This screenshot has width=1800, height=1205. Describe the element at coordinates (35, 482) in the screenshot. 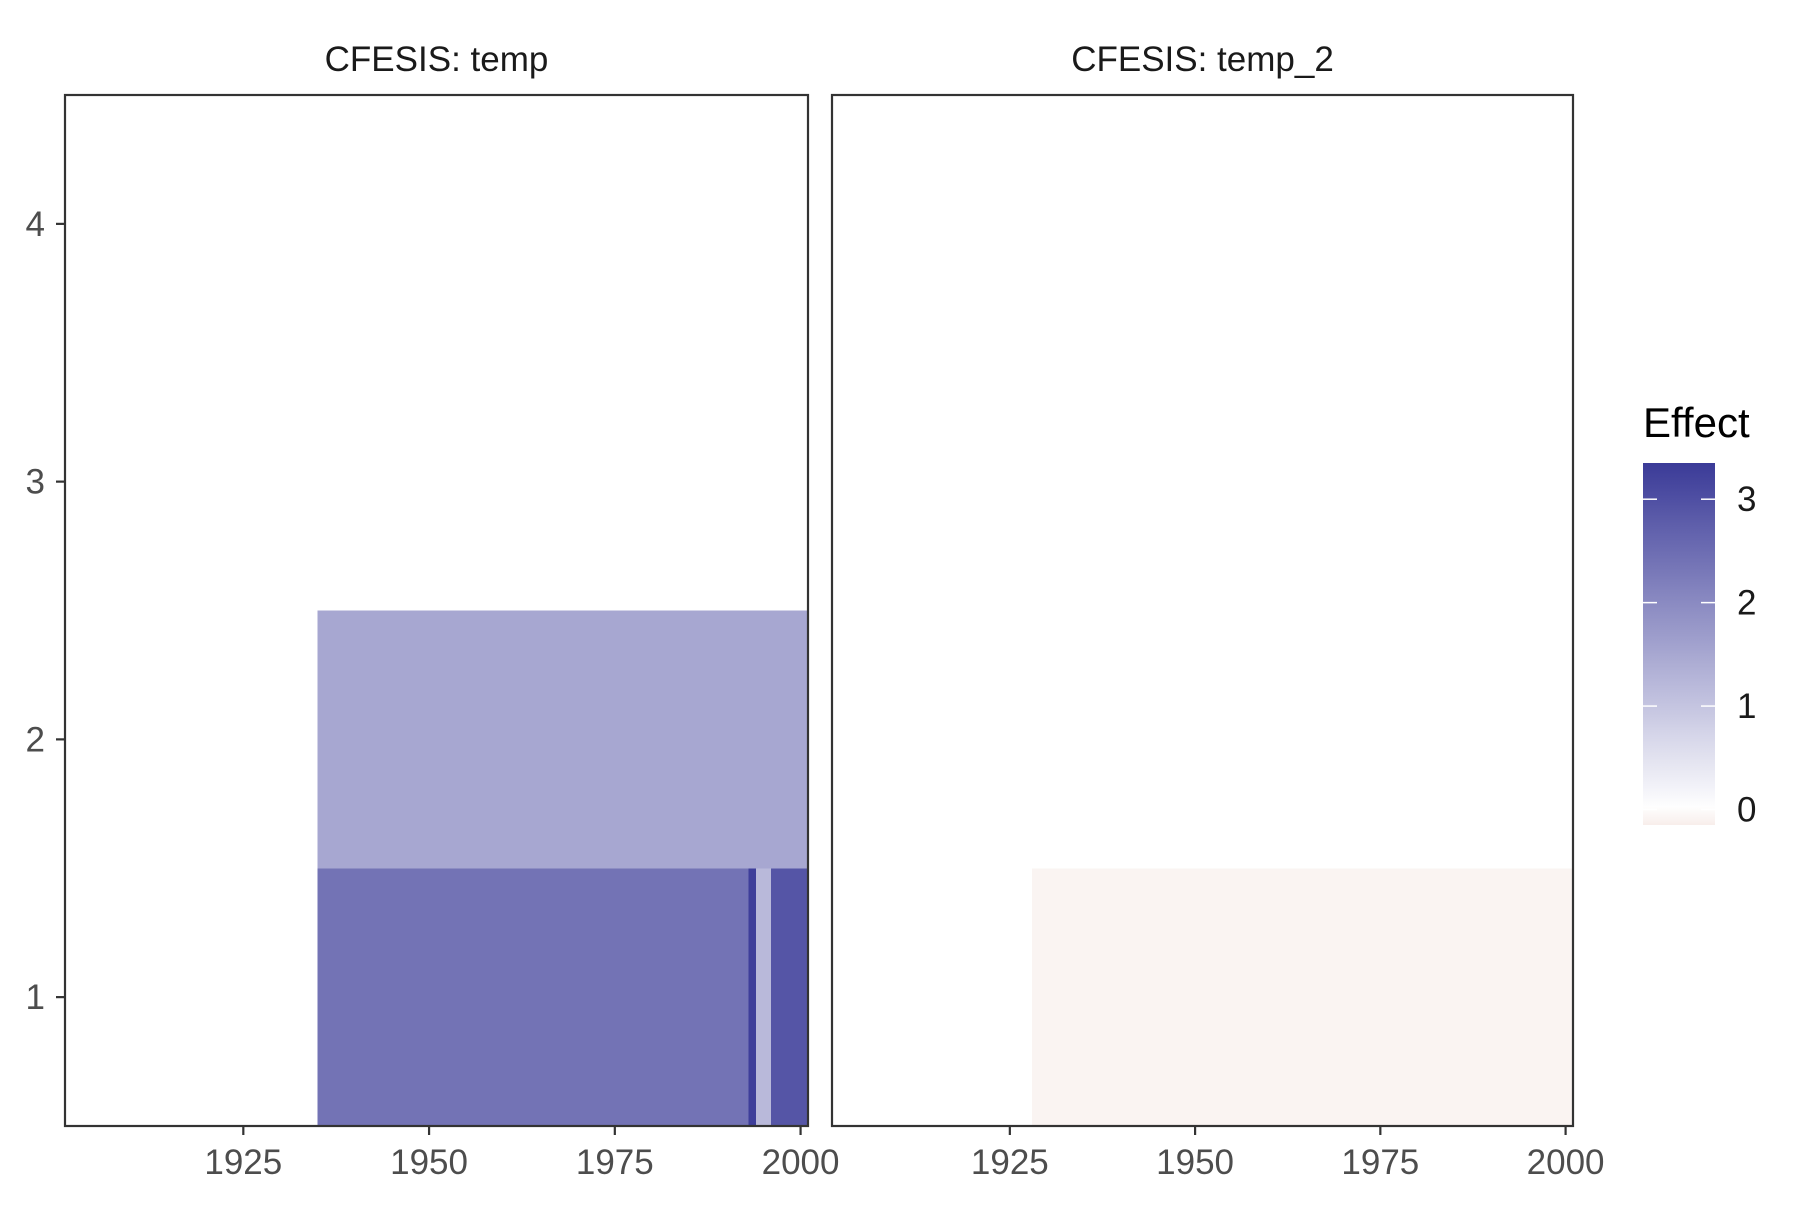

I see `y-tick-label: 3` at that location.